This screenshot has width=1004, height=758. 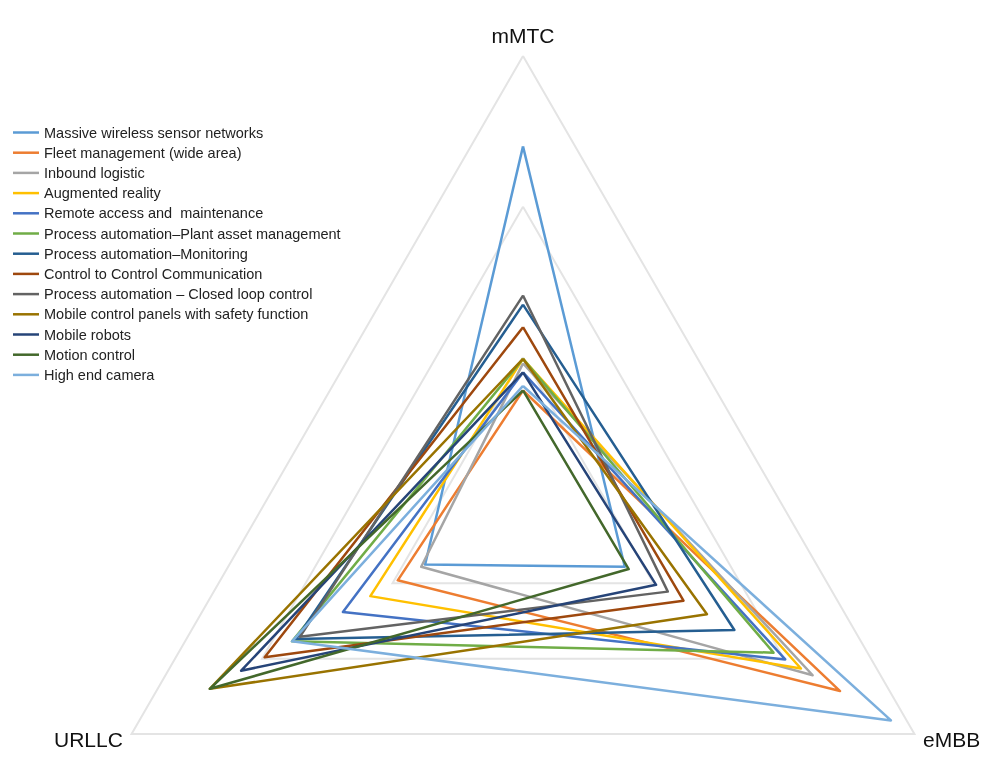 What do you see at coordinates (100, 374) in the screenshot?
I see `legend-label: High end camera` at bounding box center [100, 374].